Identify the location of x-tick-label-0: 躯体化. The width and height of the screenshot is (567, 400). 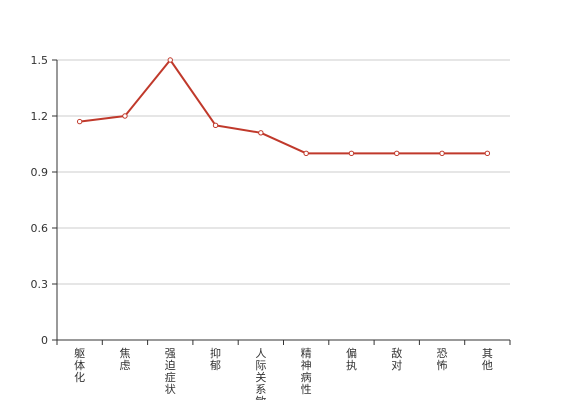
(79, 365).